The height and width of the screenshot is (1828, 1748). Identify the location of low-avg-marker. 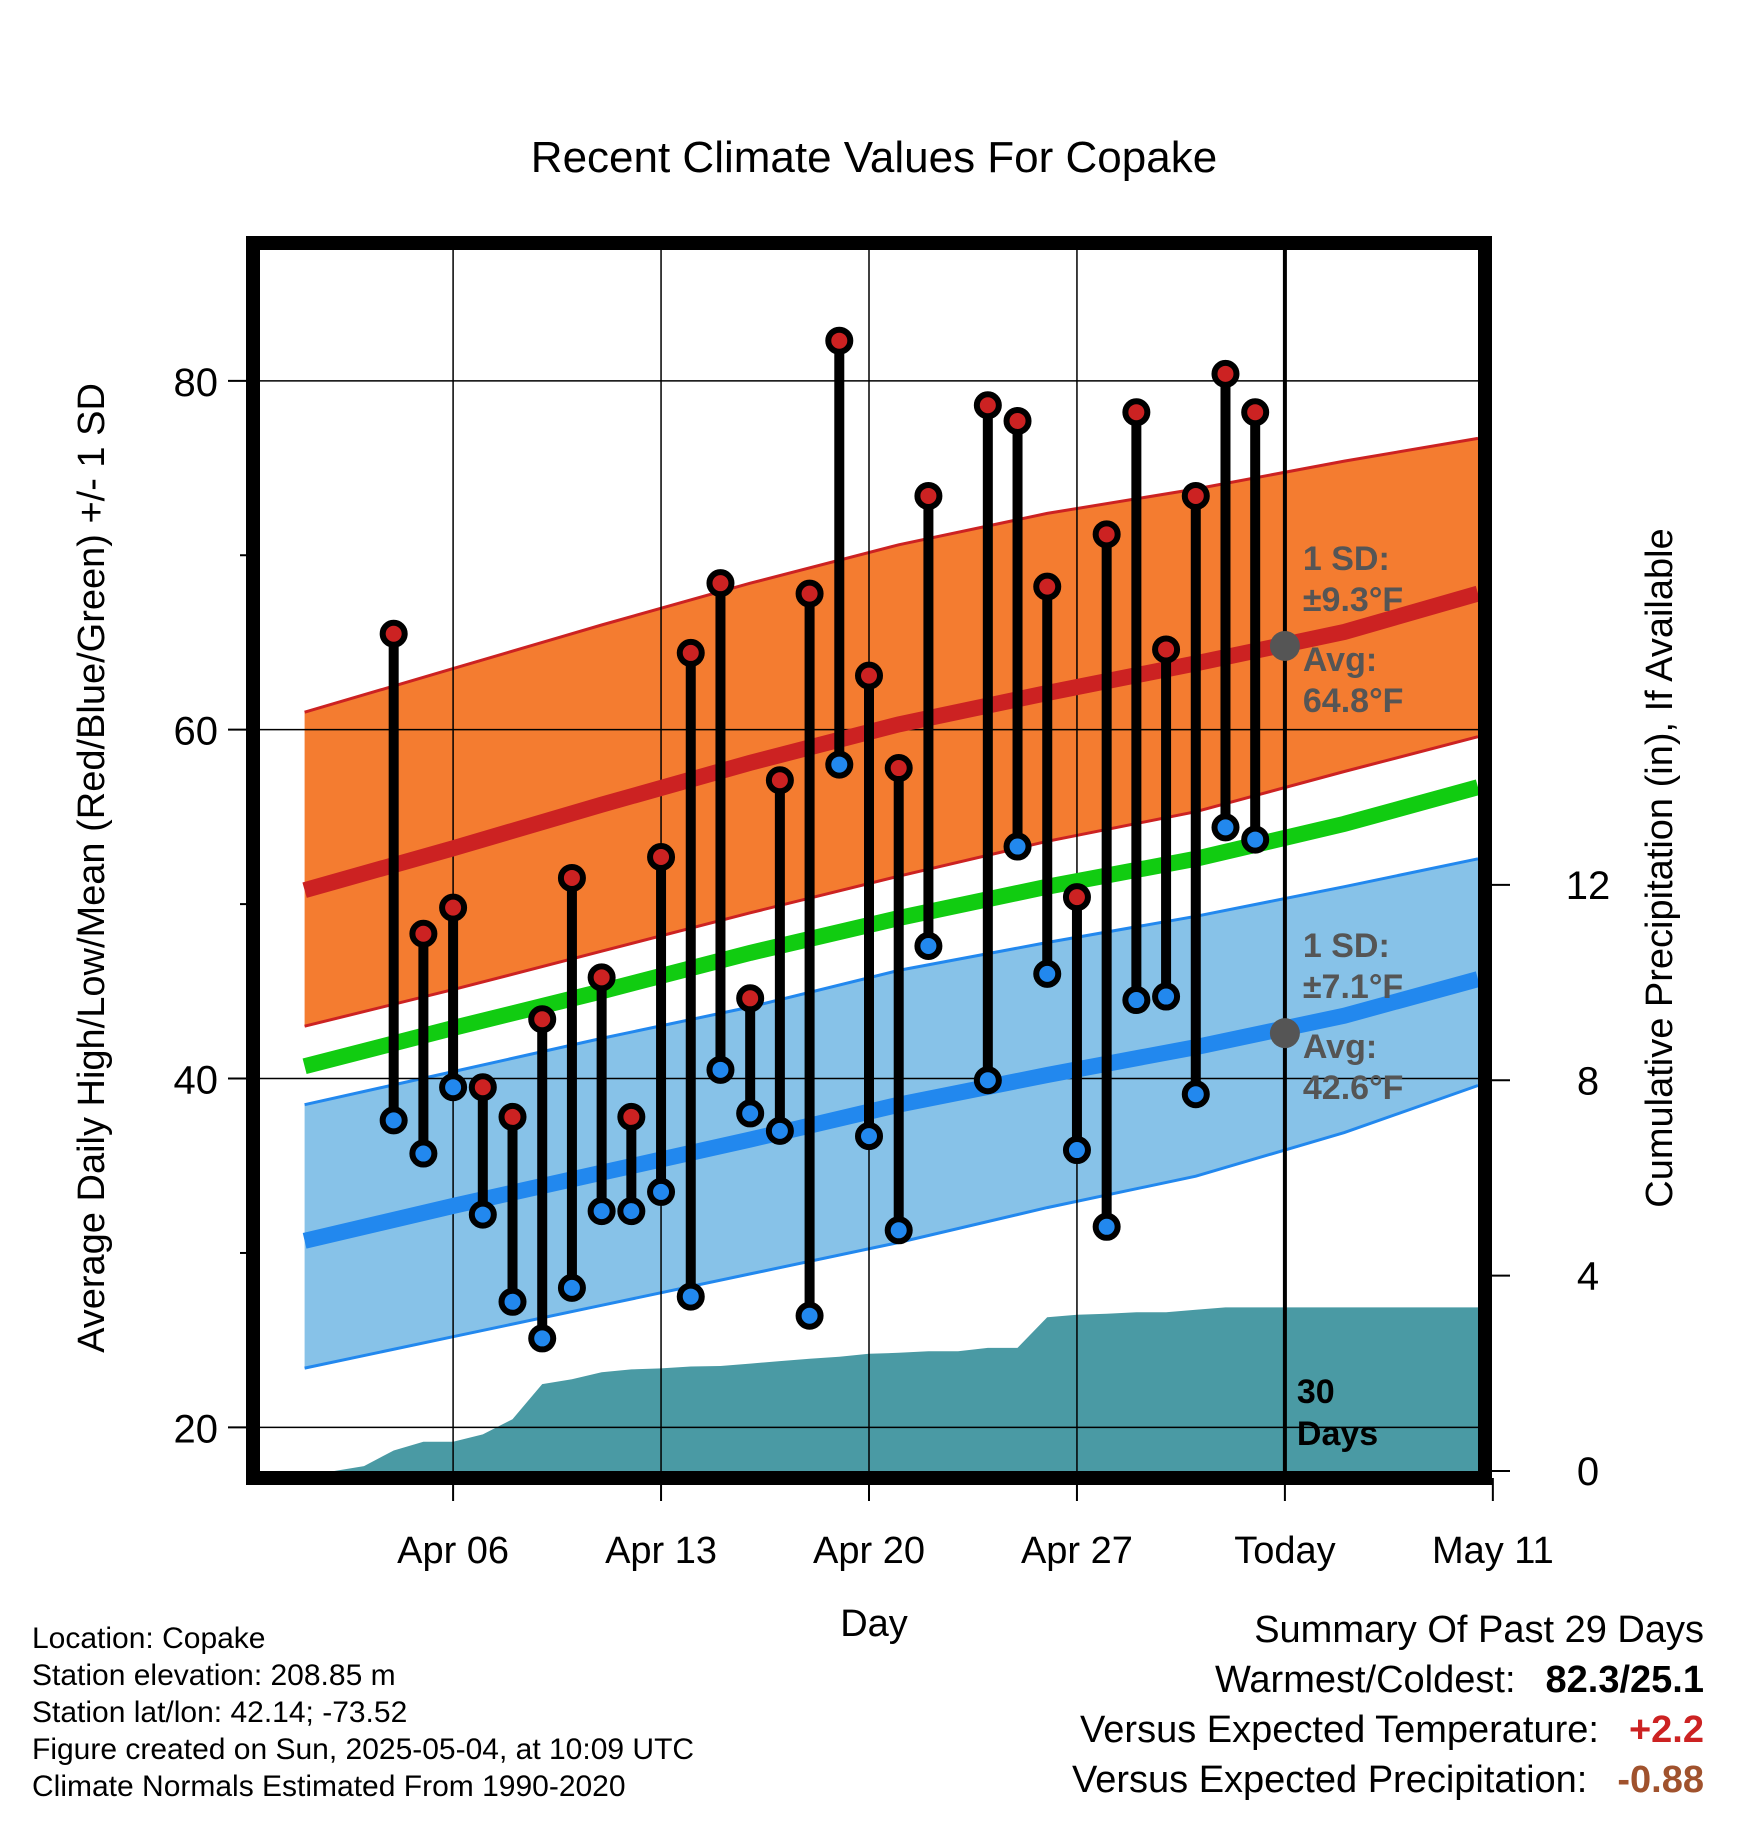
(1284, 1033).